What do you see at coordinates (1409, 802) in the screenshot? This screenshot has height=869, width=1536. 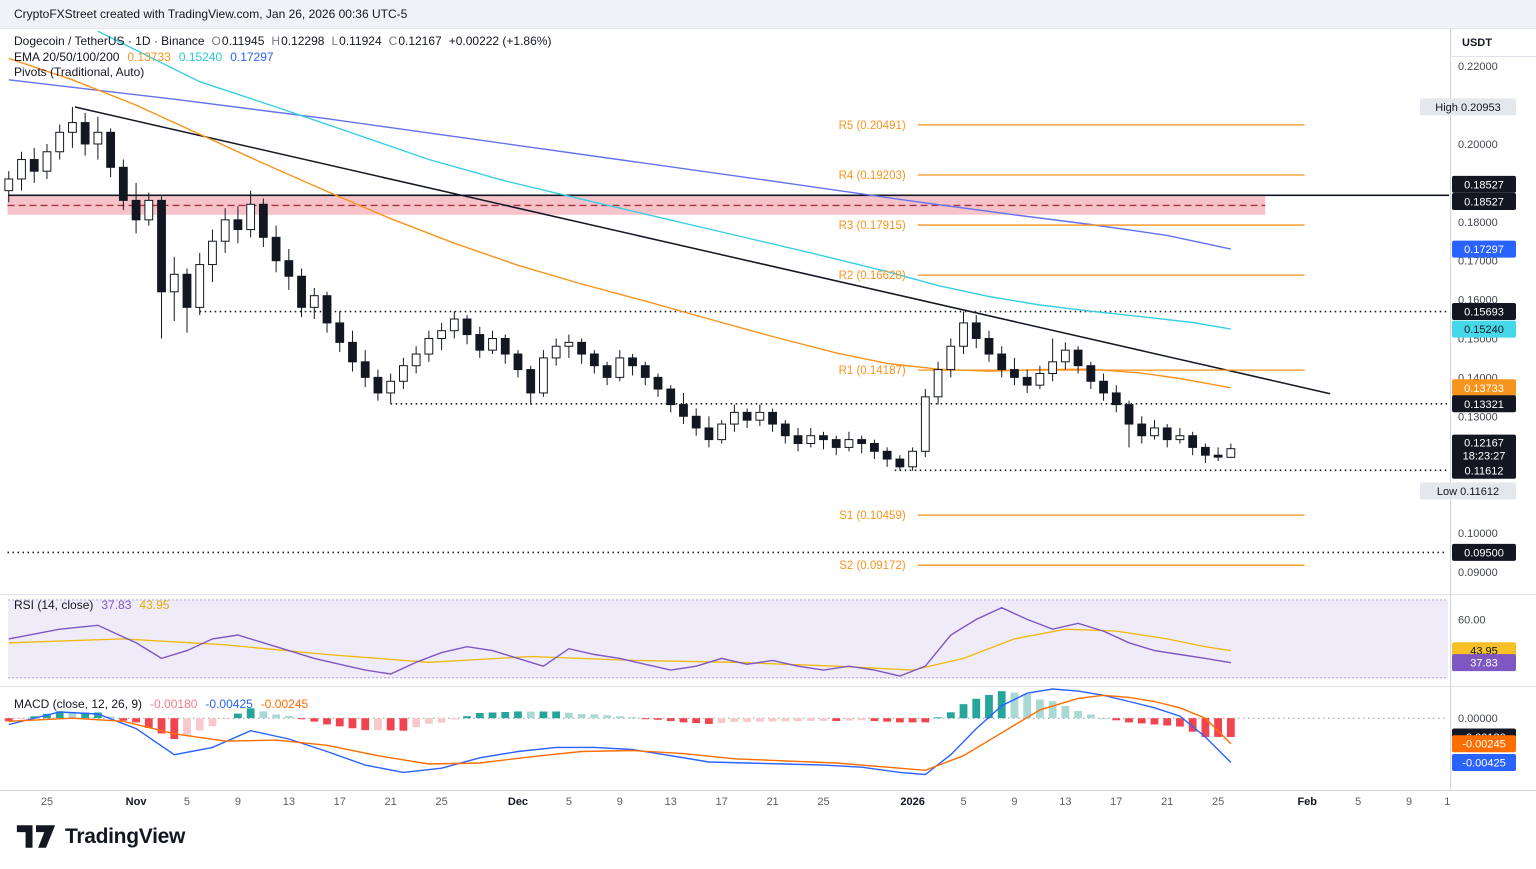 I see `time-label: 9` at bounding box center [1409, 802].